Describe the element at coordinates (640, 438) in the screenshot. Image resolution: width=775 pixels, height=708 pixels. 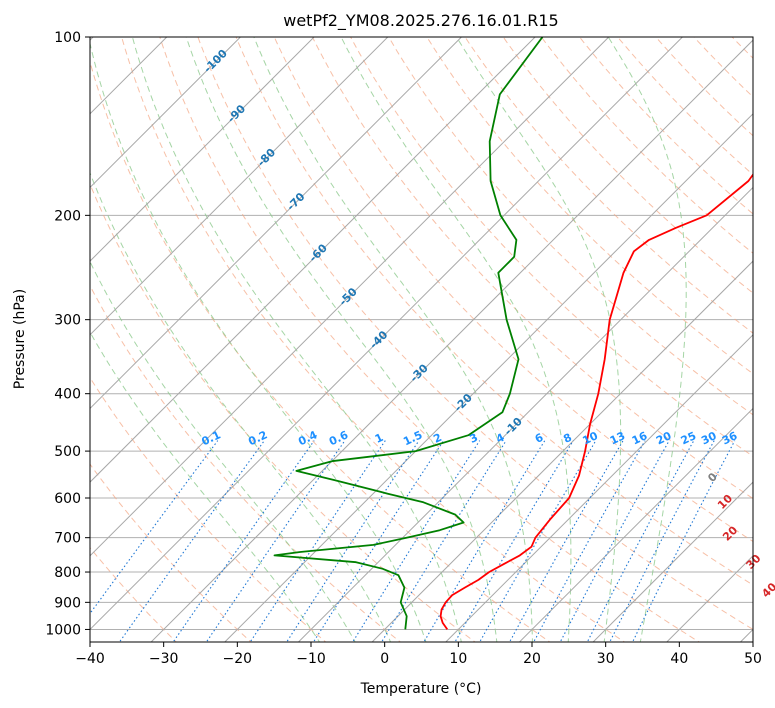
I see `mixing-ratio-label: 16` at that location.